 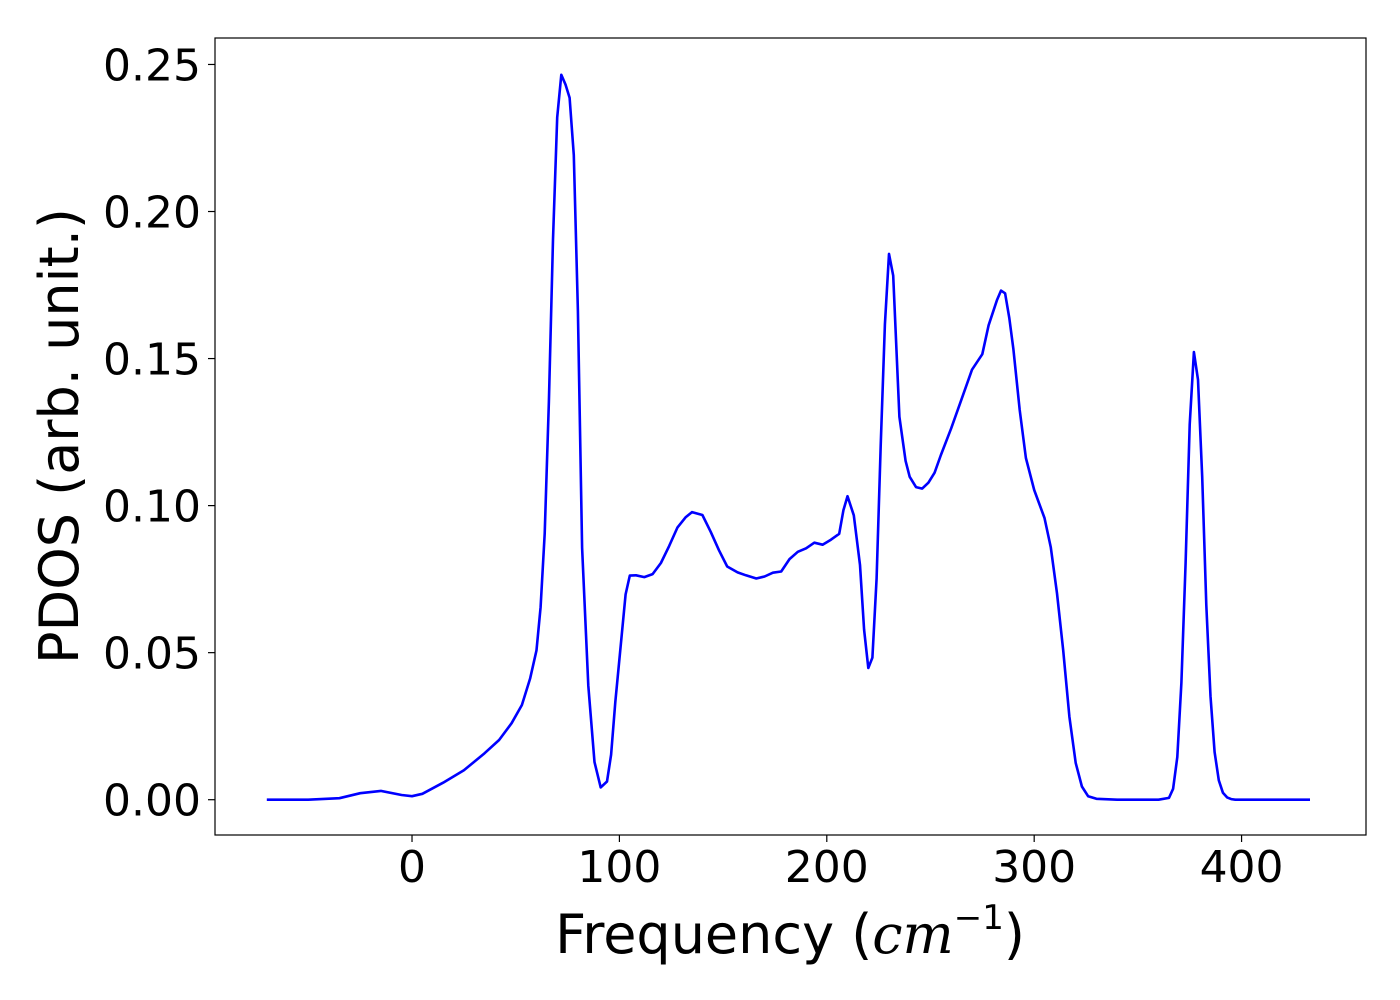 What do you see at coordinates (827, 867) in the screenshot?
I see `x-tick-label: 200` at bounding box center [827, 867].